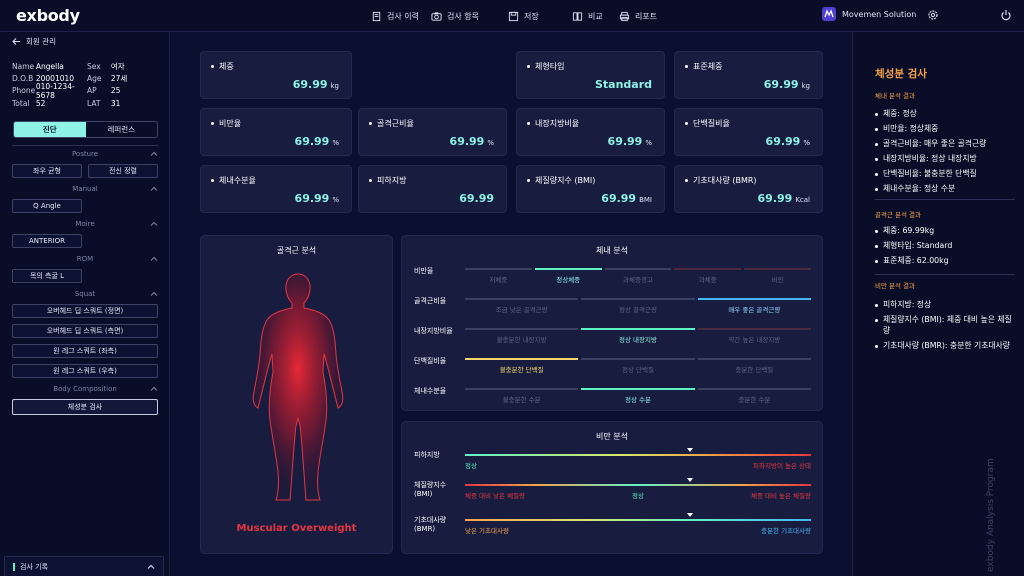  I want to click on info-value: 25, so click(115, 91).